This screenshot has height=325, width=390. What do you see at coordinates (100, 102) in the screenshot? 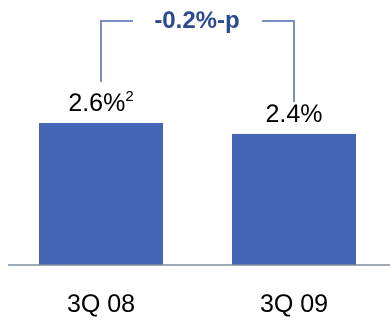
I see `value-label-1: 2.6%2` at bounding box center [100, 102].